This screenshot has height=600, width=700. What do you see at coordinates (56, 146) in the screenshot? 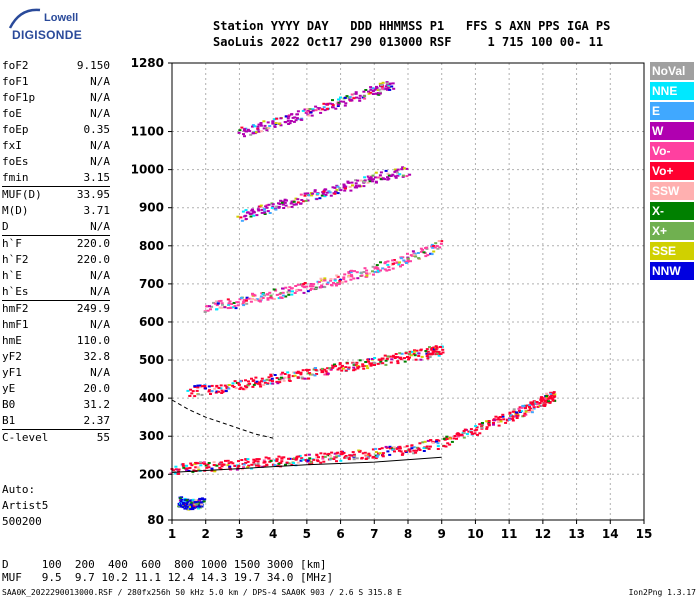
I see `param-row: fxI N/A` at bounding box center [56, 146].